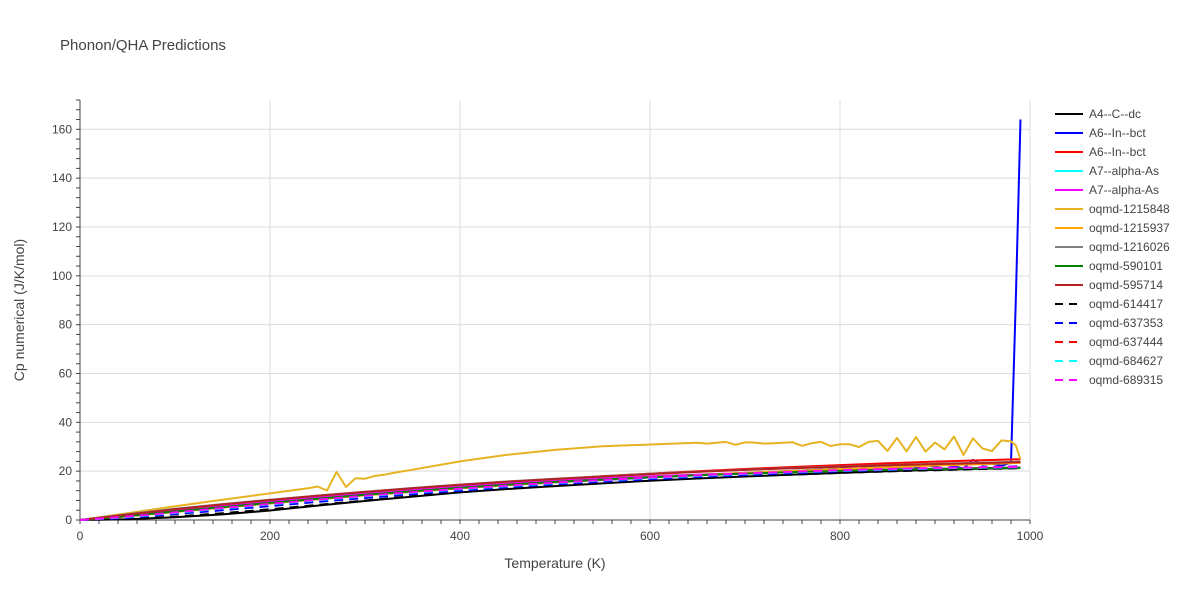  I want to click on y-tick-label: 40, so click(66, 422).